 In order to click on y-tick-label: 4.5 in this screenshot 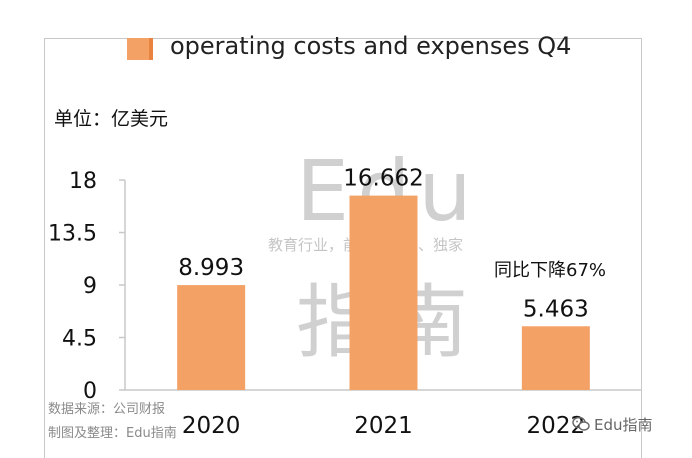, I will do `click(79, 339)`.